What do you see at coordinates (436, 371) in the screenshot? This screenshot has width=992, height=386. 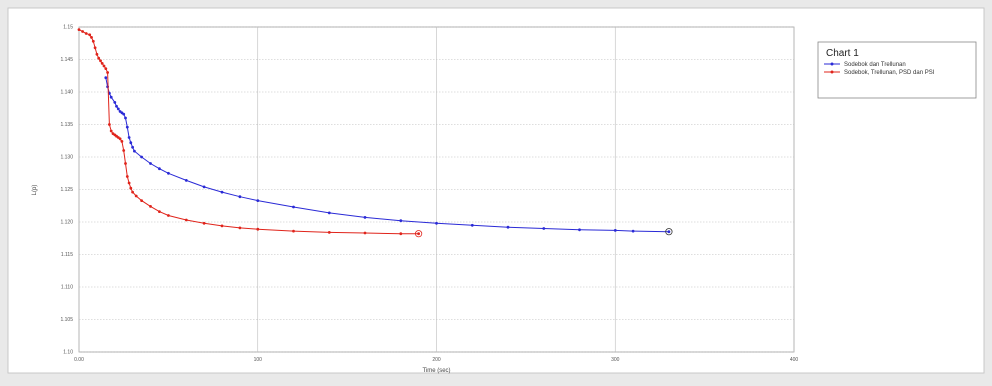 I see `x-axis-label: Time (sec)` at bounding box center [436, 371].